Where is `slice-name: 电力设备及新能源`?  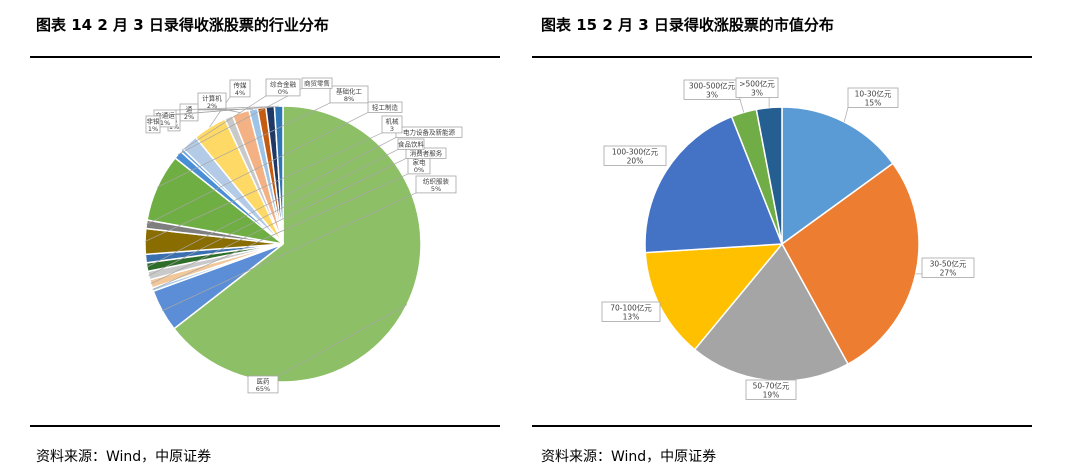 slice-name: 电力设备及新能源 is located at coordinates (429, 131).